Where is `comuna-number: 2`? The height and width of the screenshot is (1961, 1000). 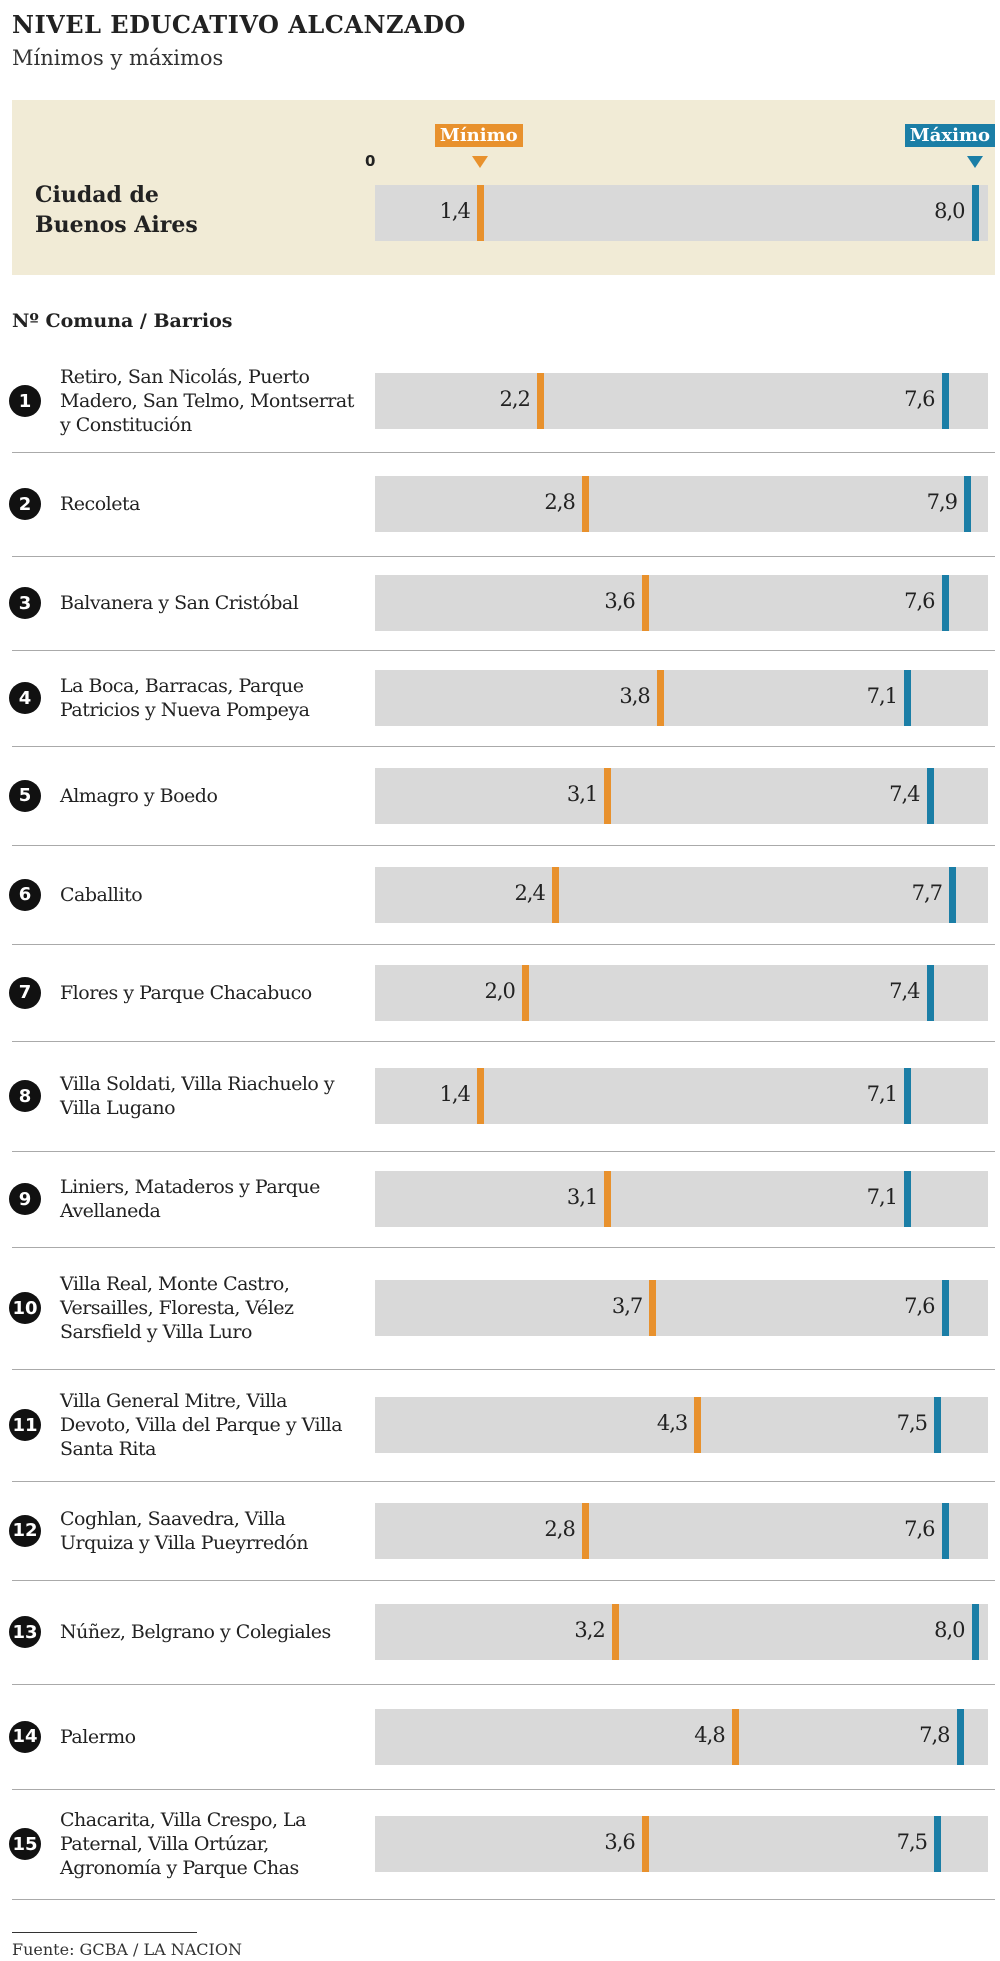 comuna-number: 2 is located at coordinates (25, 504).